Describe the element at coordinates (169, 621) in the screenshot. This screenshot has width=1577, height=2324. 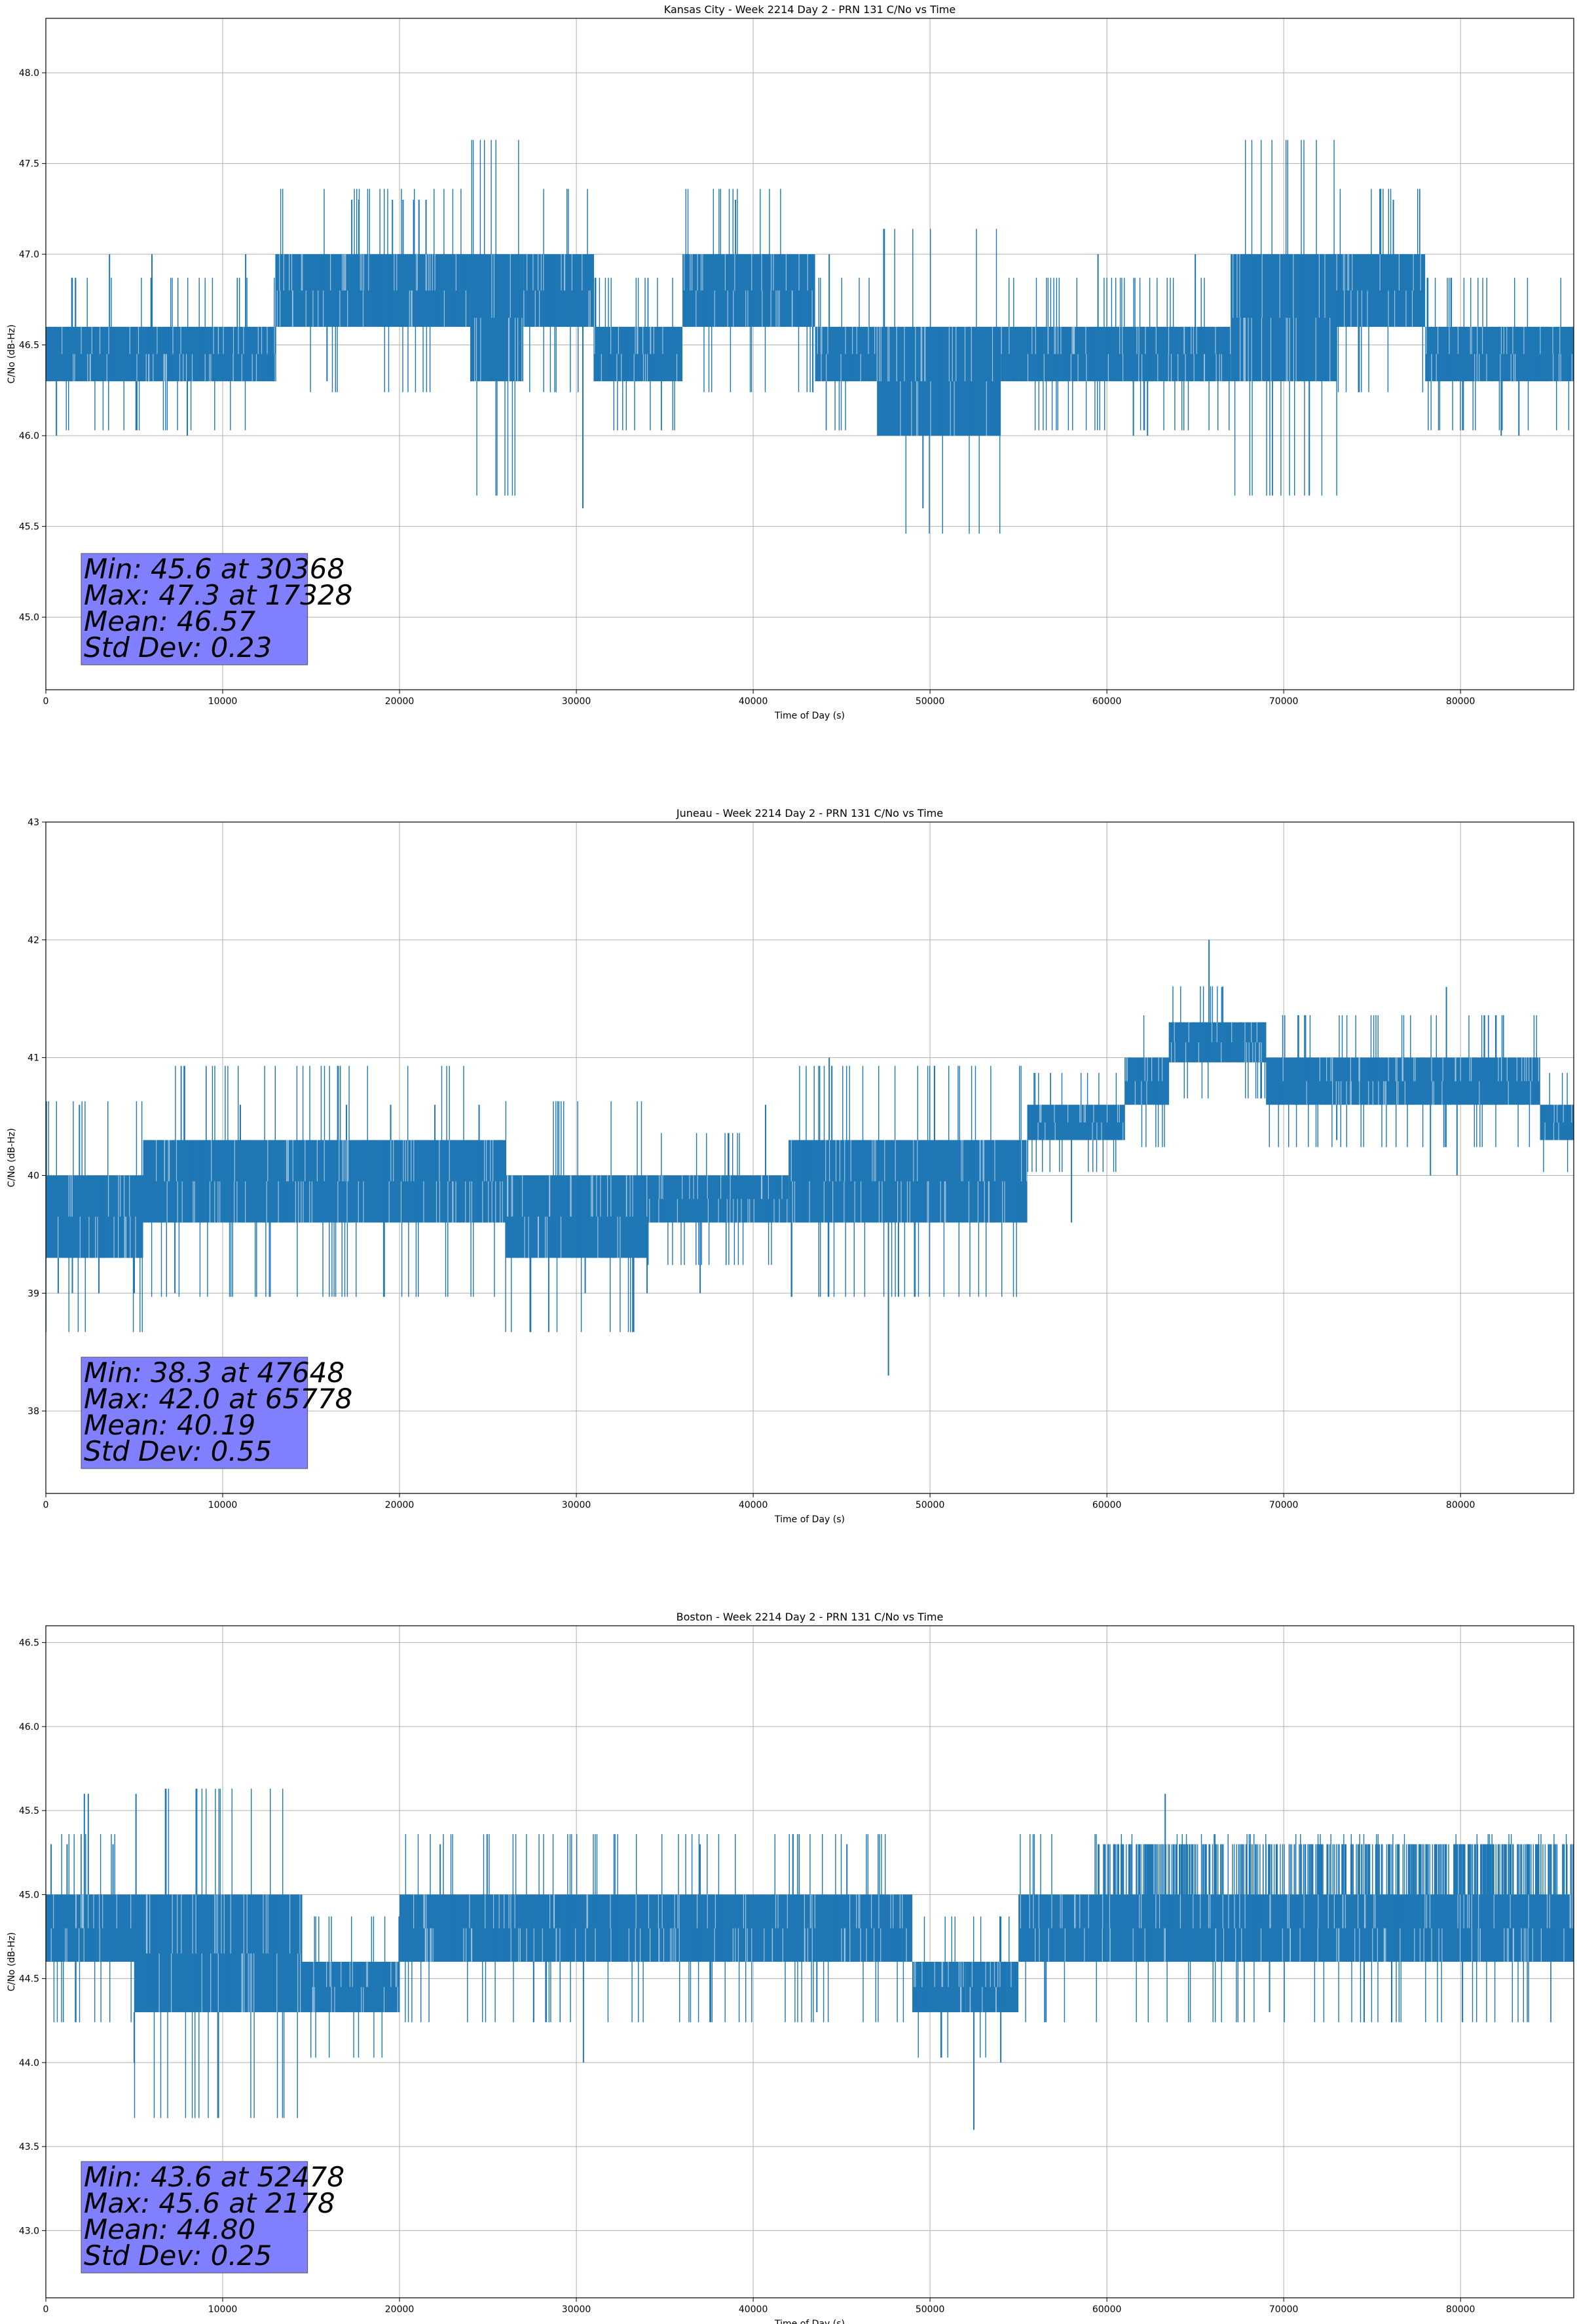
I see `stats-mean: Mean: 46.57` at that location.